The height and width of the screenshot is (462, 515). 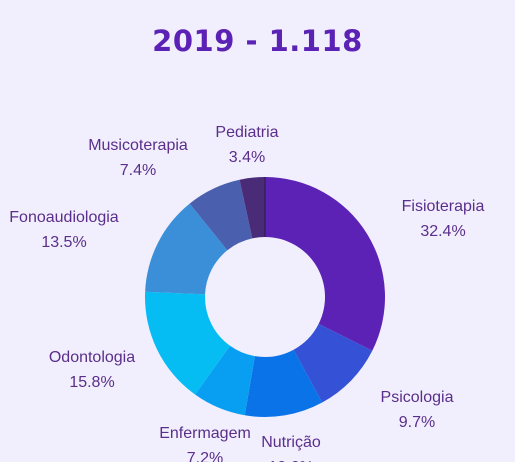 What do you see at coordinates (257, 41) in the screenshot?
I see `chart-title: 2019 - 1.118` at bounding box center [257, 41].